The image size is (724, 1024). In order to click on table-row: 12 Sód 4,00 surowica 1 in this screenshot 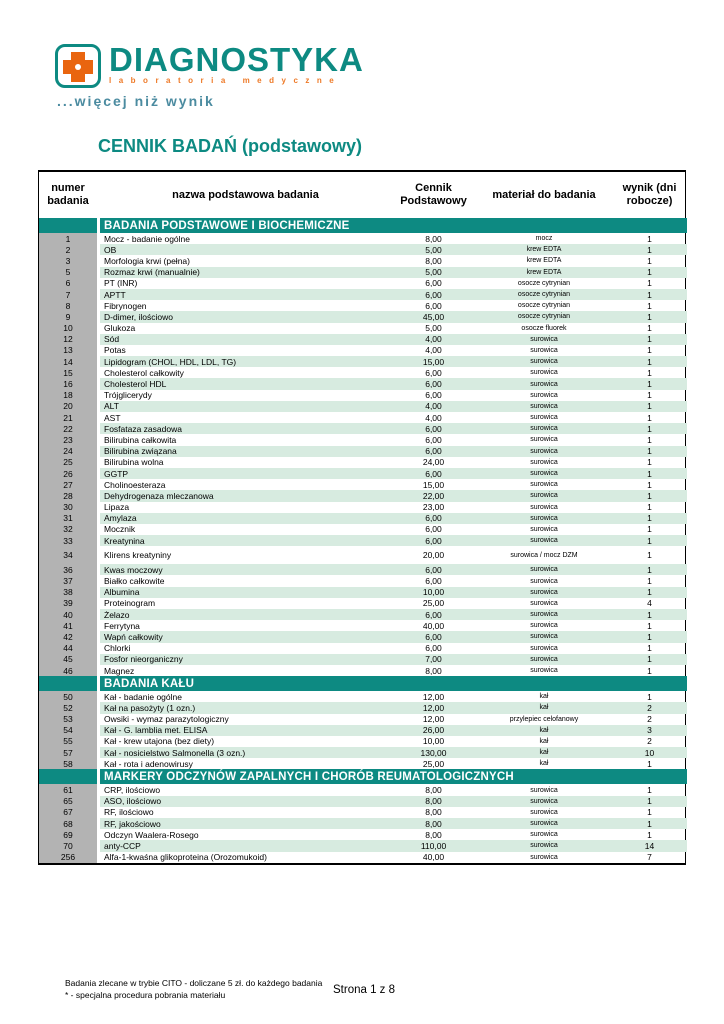, I will do `click(363, 339)`.